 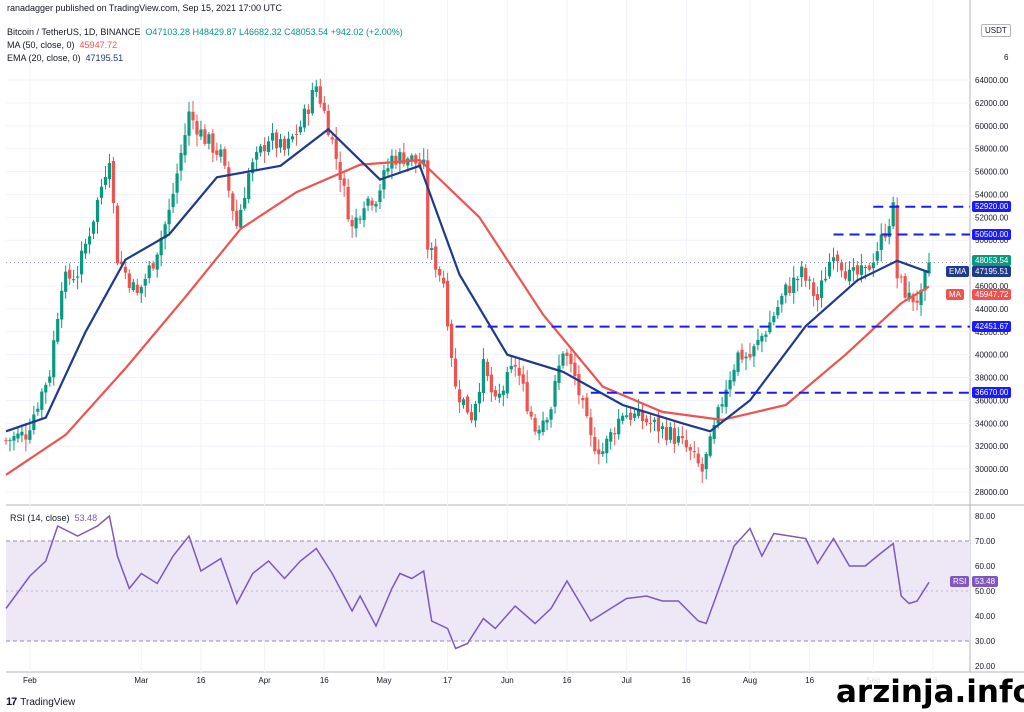 What do you see at coordinates (992, 309) in the screenshot?
I see `price-tick-label: 44000.00` at bounding box center [992, 309].